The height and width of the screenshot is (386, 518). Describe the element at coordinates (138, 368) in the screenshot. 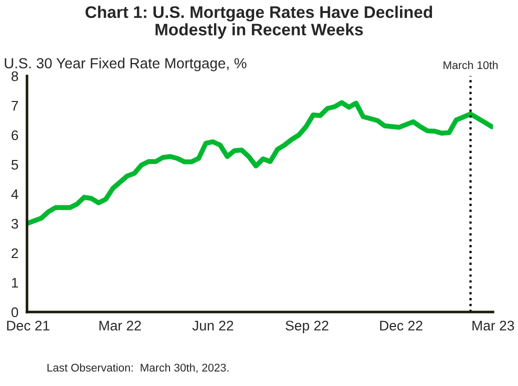

I see `text: Last Observation: March 30th, 2023.` at that location.